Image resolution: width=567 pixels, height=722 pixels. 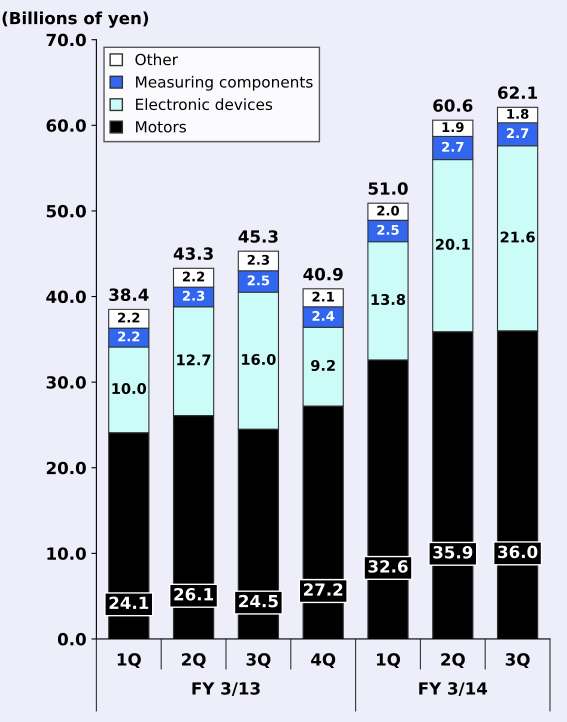 What do you see at coordinates (388, 566) in the screenshot?
I see `data-label: 32.6` at bounding box center [388, 566].